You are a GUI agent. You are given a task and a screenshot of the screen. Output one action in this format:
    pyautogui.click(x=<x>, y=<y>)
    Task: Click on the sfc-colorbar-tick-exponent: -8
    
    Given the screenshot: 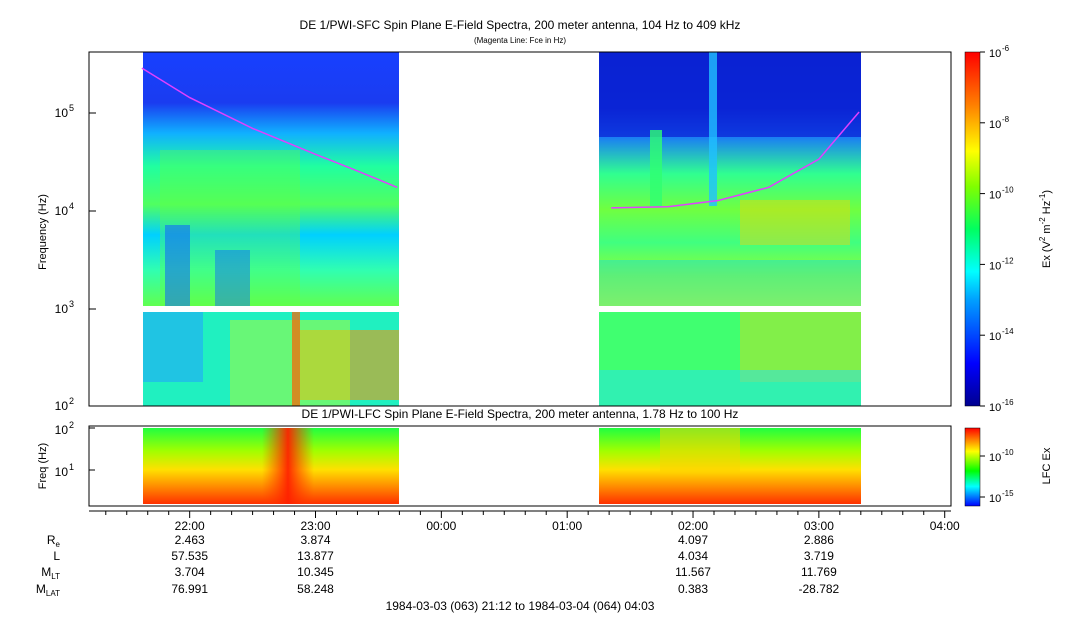 What is the action you would take?
    pyautogui.click(x=1006, y=119)
    